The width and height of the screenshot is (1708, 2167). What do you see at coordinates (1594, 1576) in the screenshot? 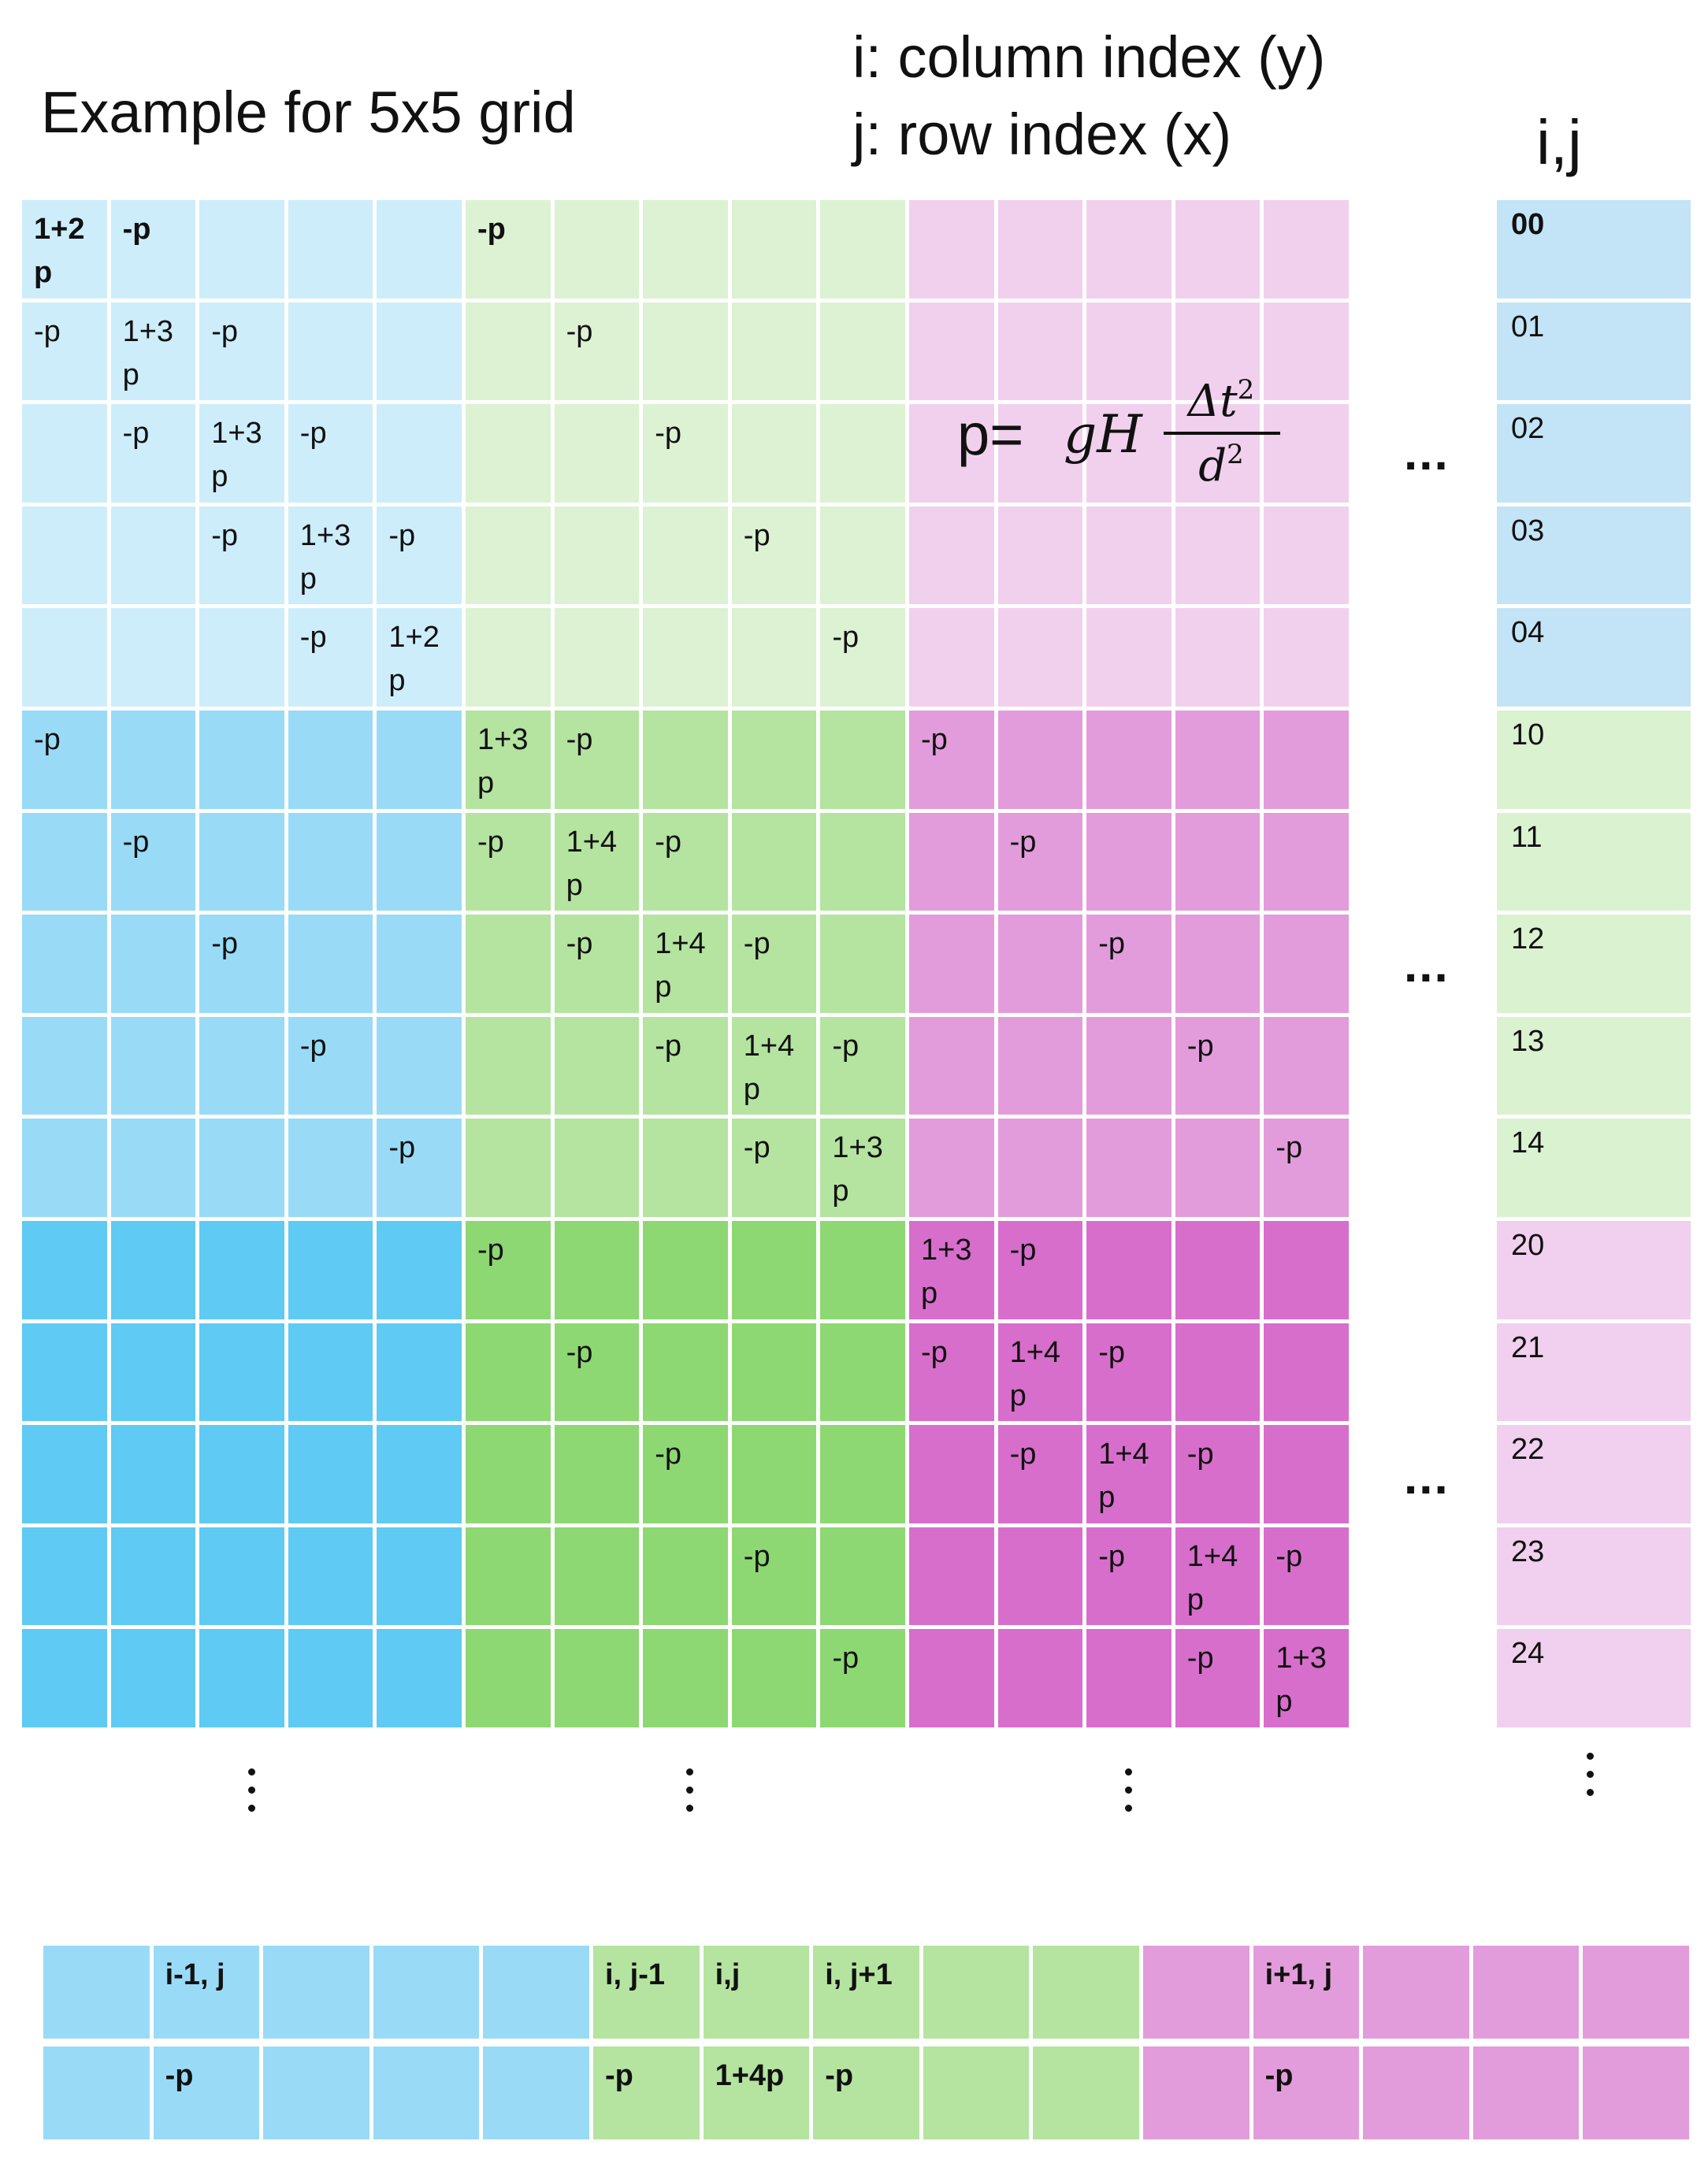
I see `index-cell: 23` at bounding box center [1594, 1576].